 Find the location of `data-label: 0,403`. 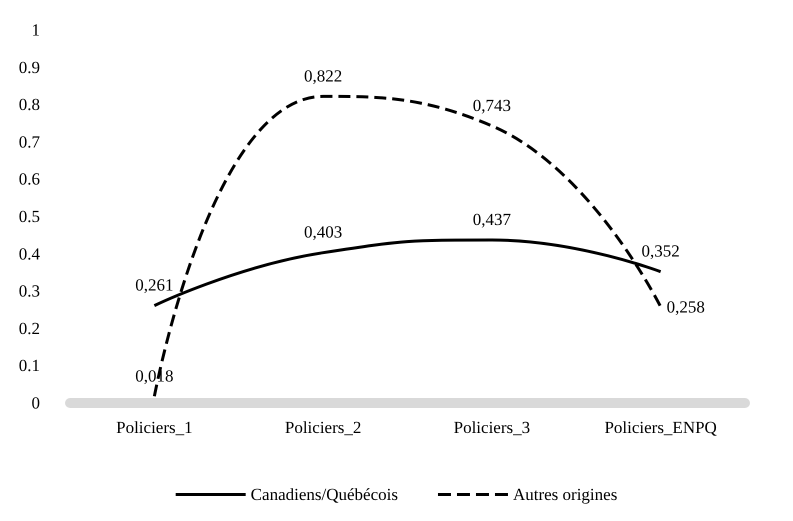

data-label: 0,403 is located at coordinates (323, 232).